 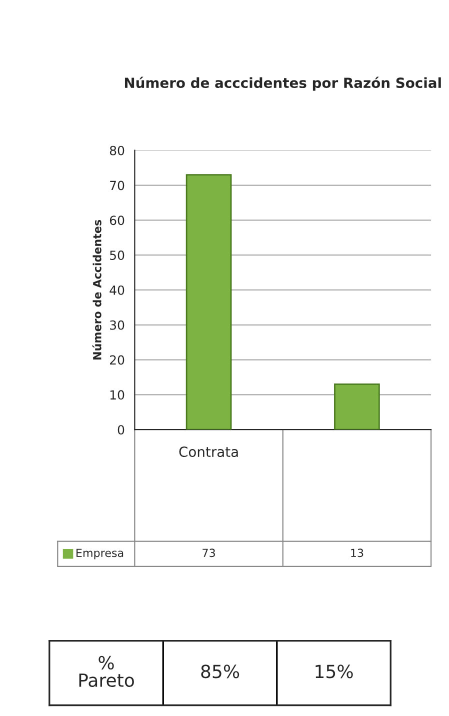 What do you see at coordinates (282, 83) in the screenshot?
I see `chart-title: Número de acccidentes por Razón Social` at bounding box center [282, 83].